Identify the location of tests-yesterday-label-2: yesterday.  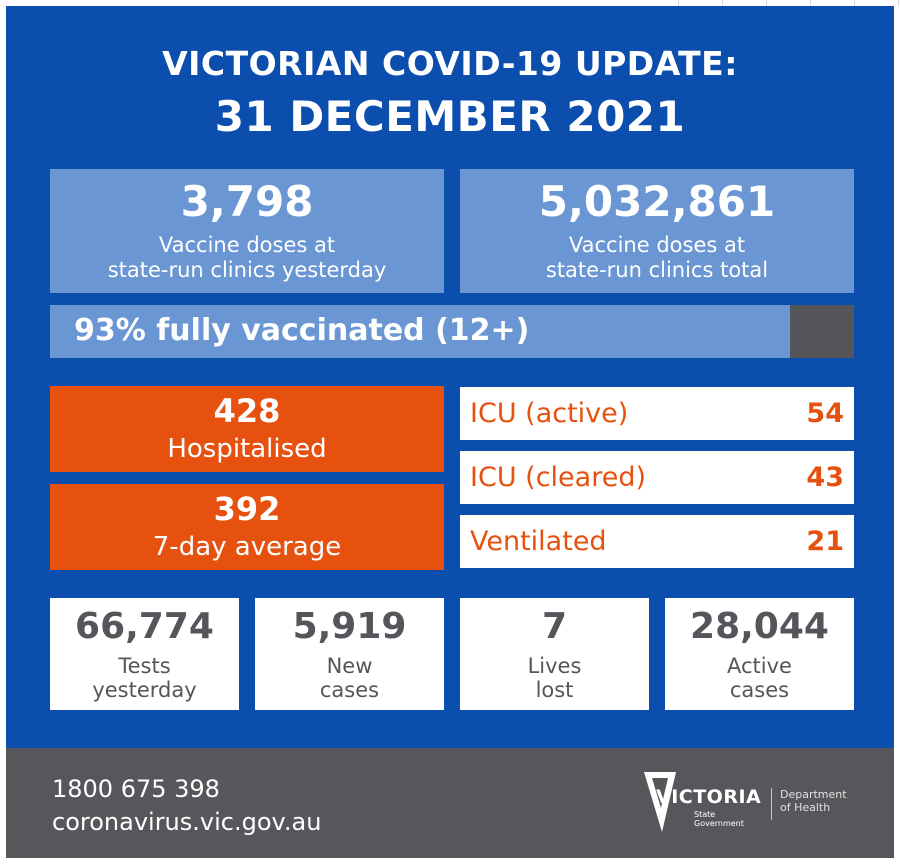
(144, 690).